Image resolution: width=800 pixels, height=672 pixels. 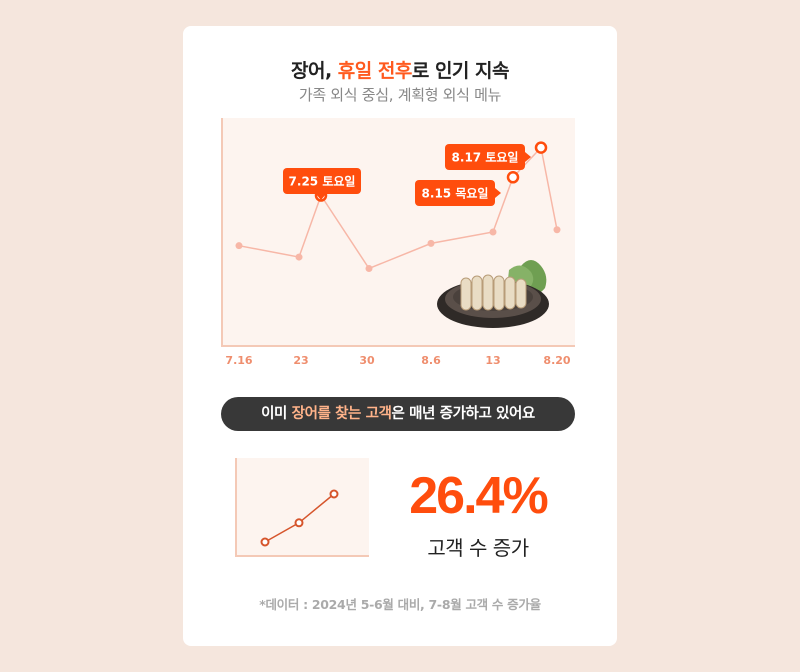 What do you see at coordinates (478, 496) in the screenshot?
I see `stat-value: 26.4%` at bounding box center [478, 496].